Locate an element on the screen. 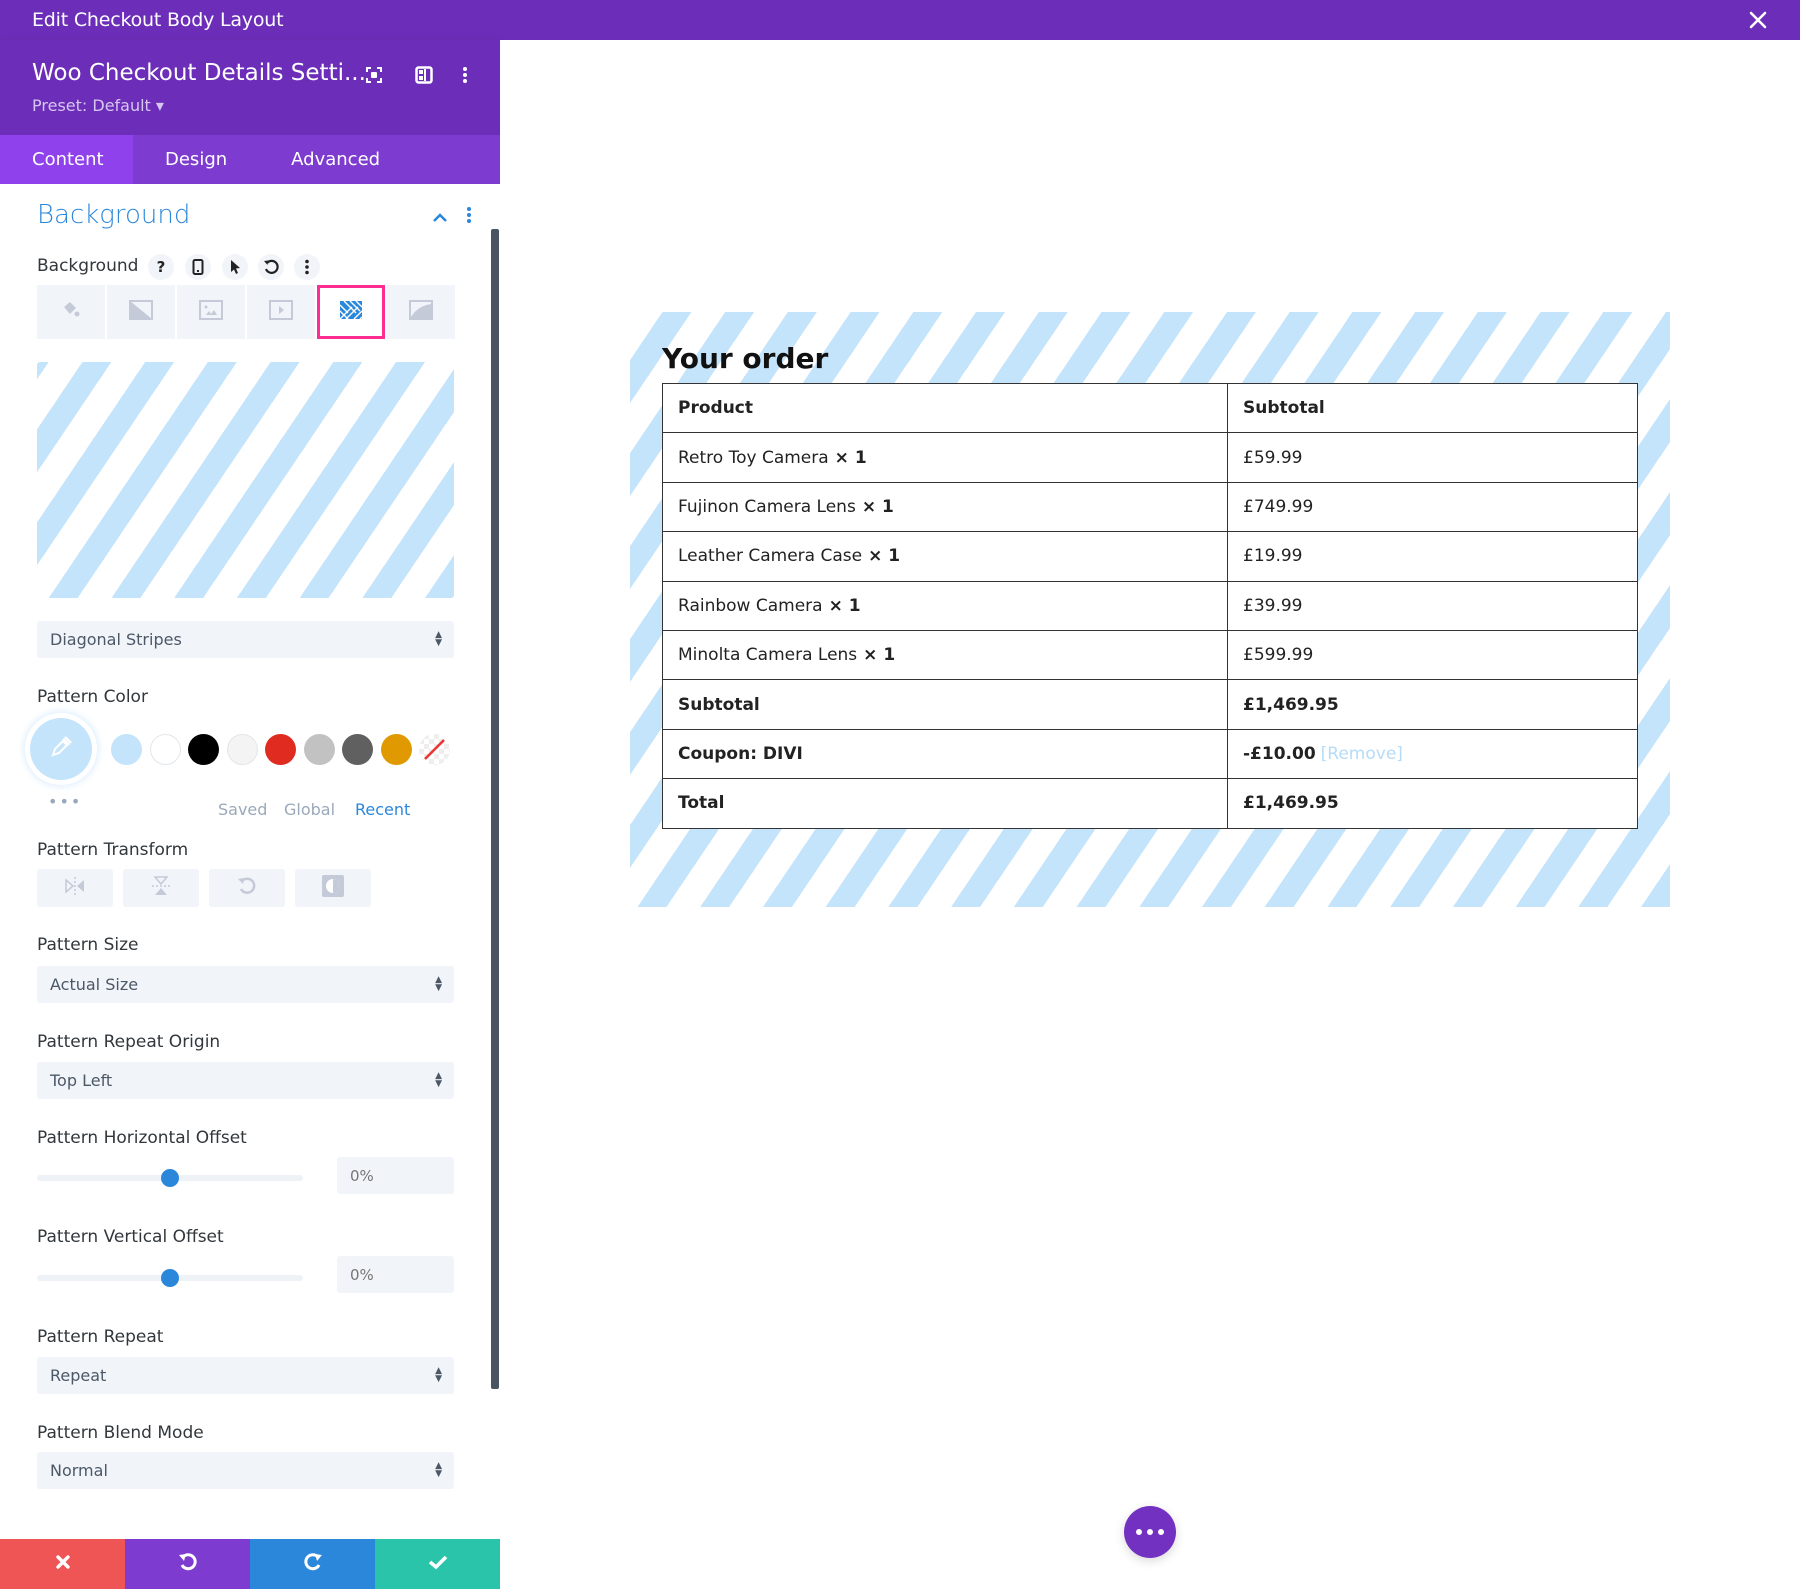 This screenshot has height=1589, width=1800. swatch-orange is located at coordinates (396, 749).